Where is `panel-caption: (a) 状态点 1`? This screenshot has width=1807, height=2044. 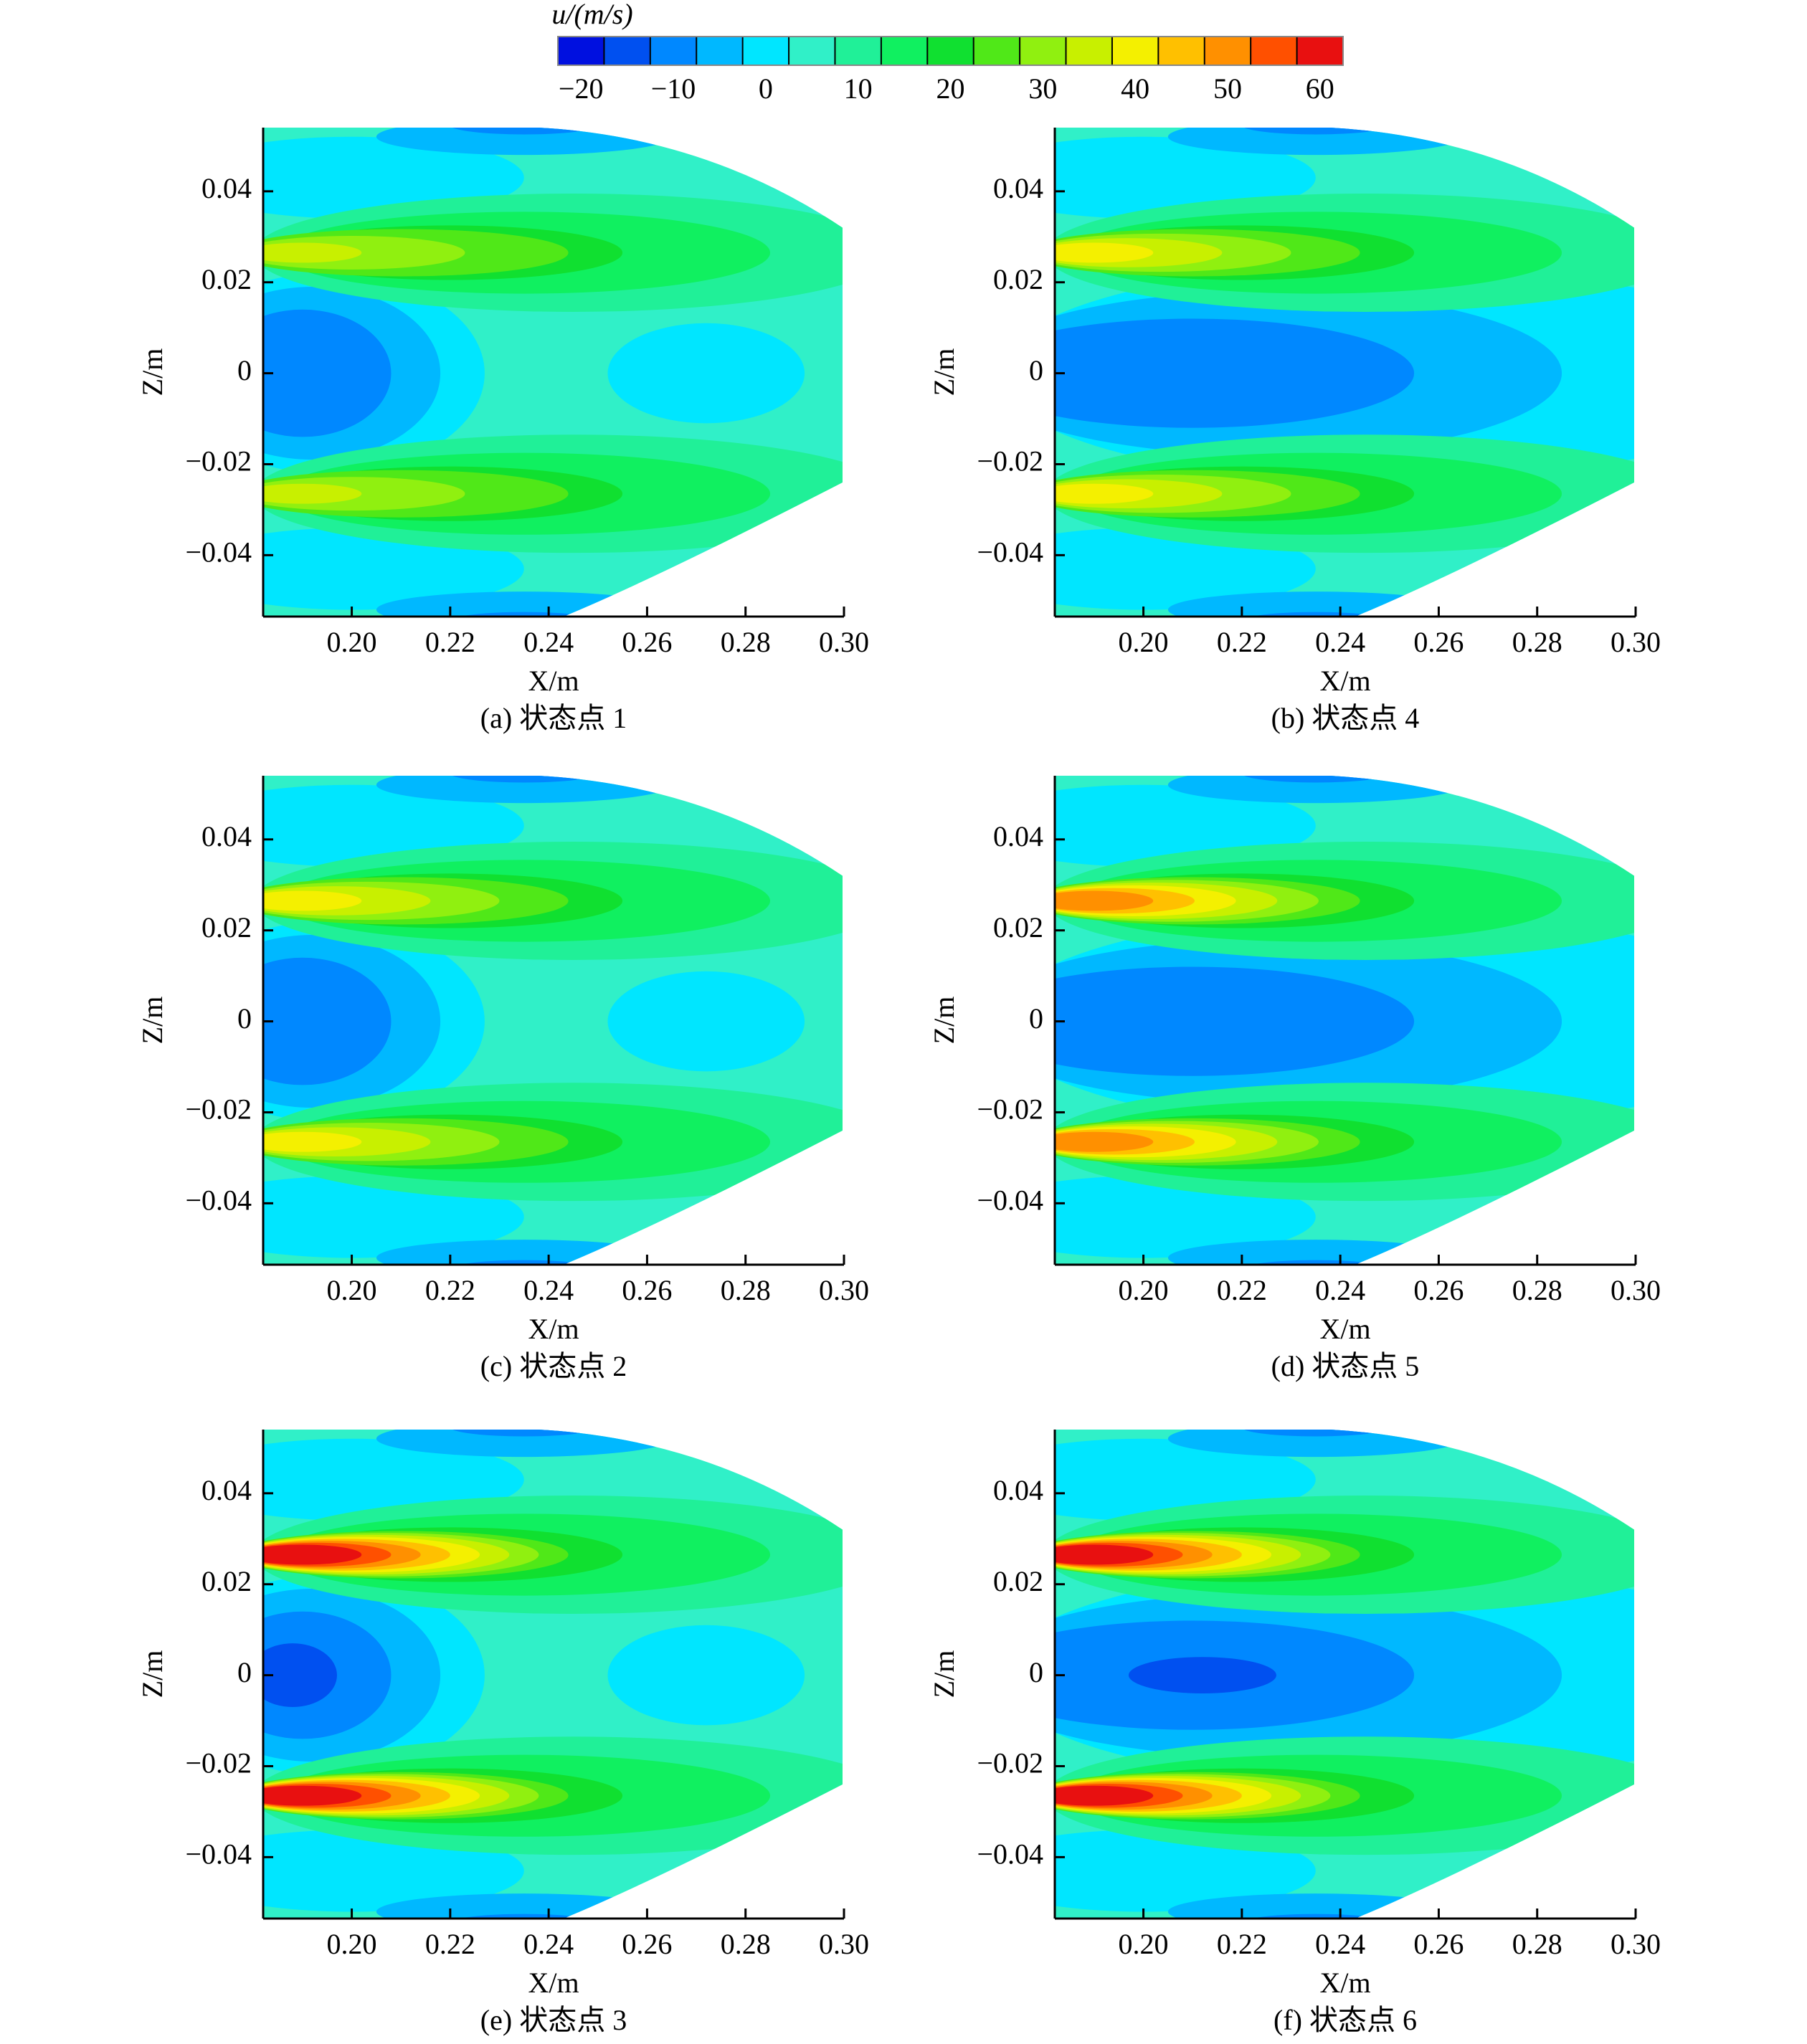 panel-caption: (a) 状态点 1 is located at coordinates (554, 718).